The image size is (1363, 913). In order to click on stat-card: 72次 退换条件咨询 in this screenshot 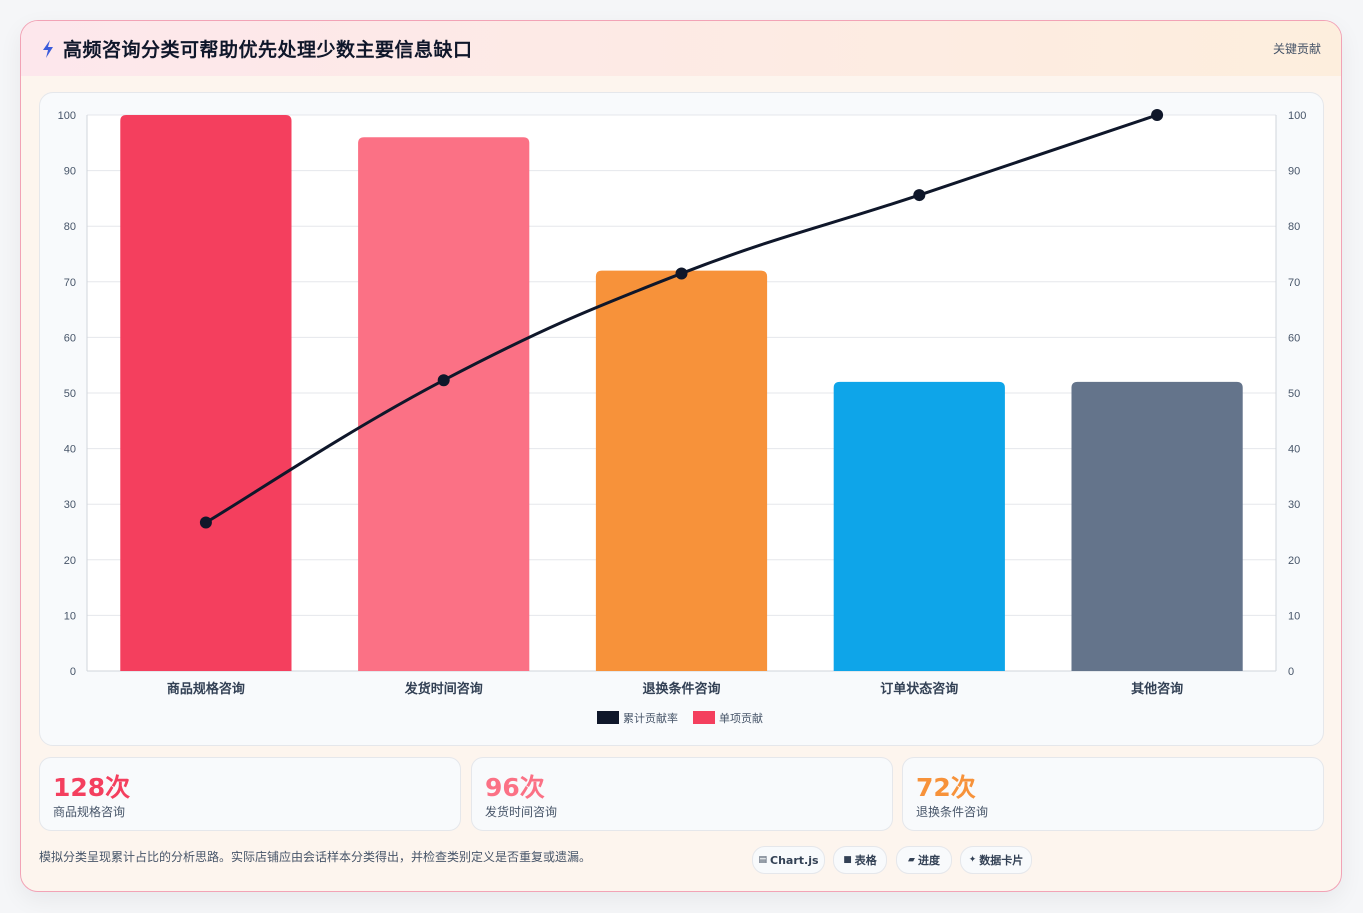, I will do `click(1113, 794)`.